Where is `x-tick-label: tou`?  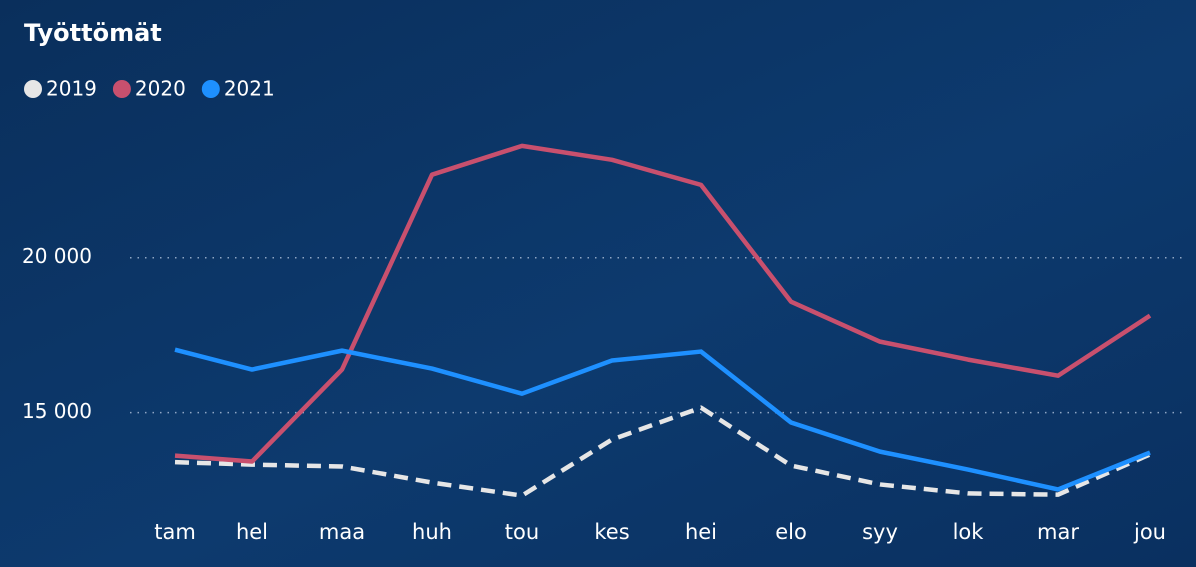 x-tick-label: tou is located at coordinates (522, 532).